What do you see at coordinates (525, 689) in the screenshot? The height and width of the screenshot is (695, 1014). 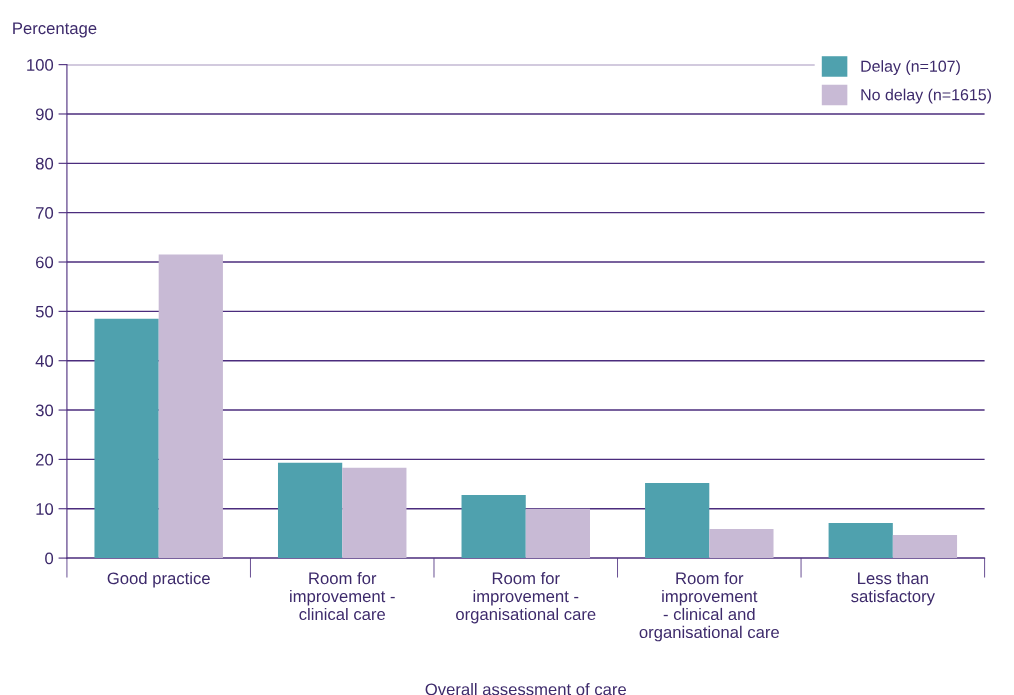 I see `x-axis-title: Overall assessment of care` at bounding box center [525, 689].